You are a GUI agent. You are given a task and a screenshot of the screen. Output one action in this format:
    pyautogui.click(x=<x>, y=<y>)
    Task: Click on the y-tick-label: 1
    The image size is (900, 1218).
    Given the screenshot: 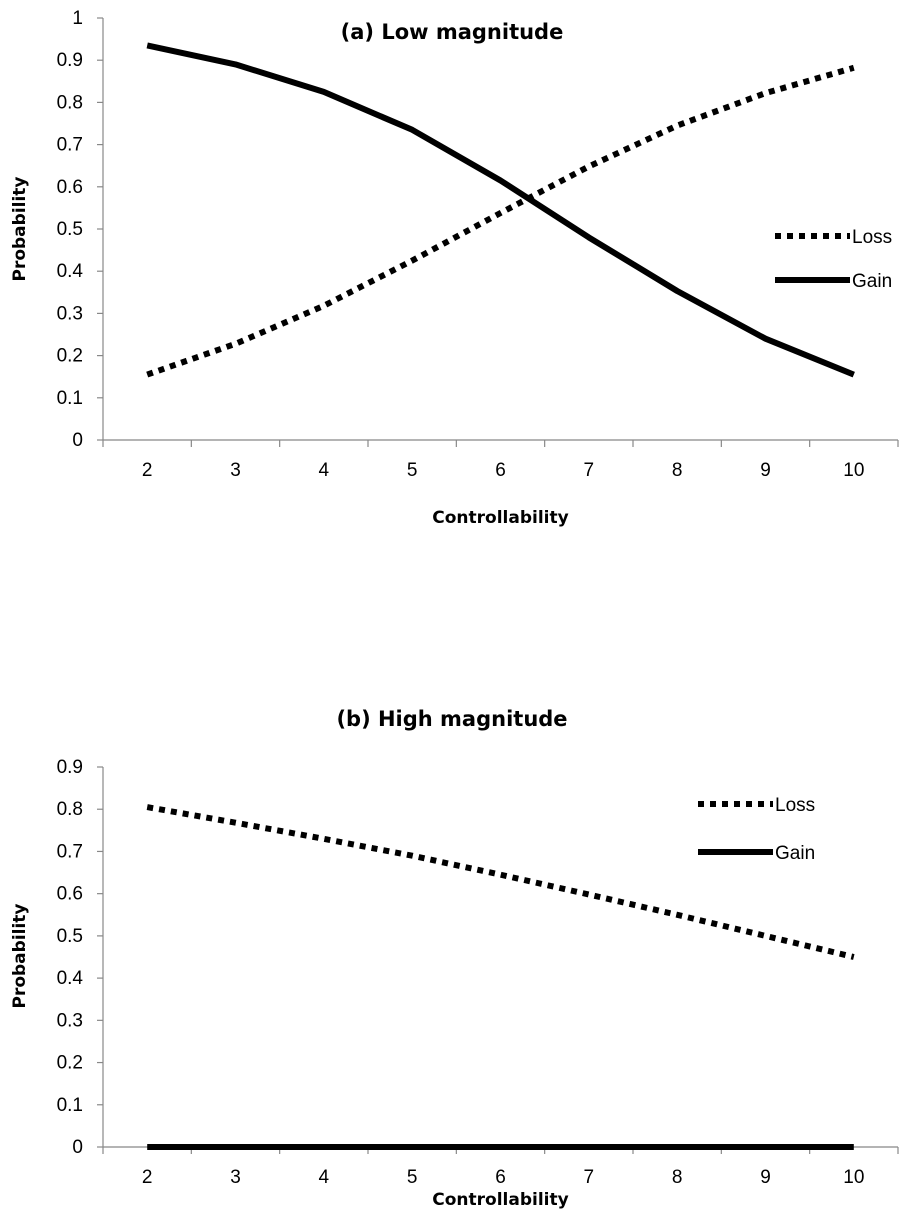 What is the action you would take?
    pyautogui.click(x=77, y=18)
    